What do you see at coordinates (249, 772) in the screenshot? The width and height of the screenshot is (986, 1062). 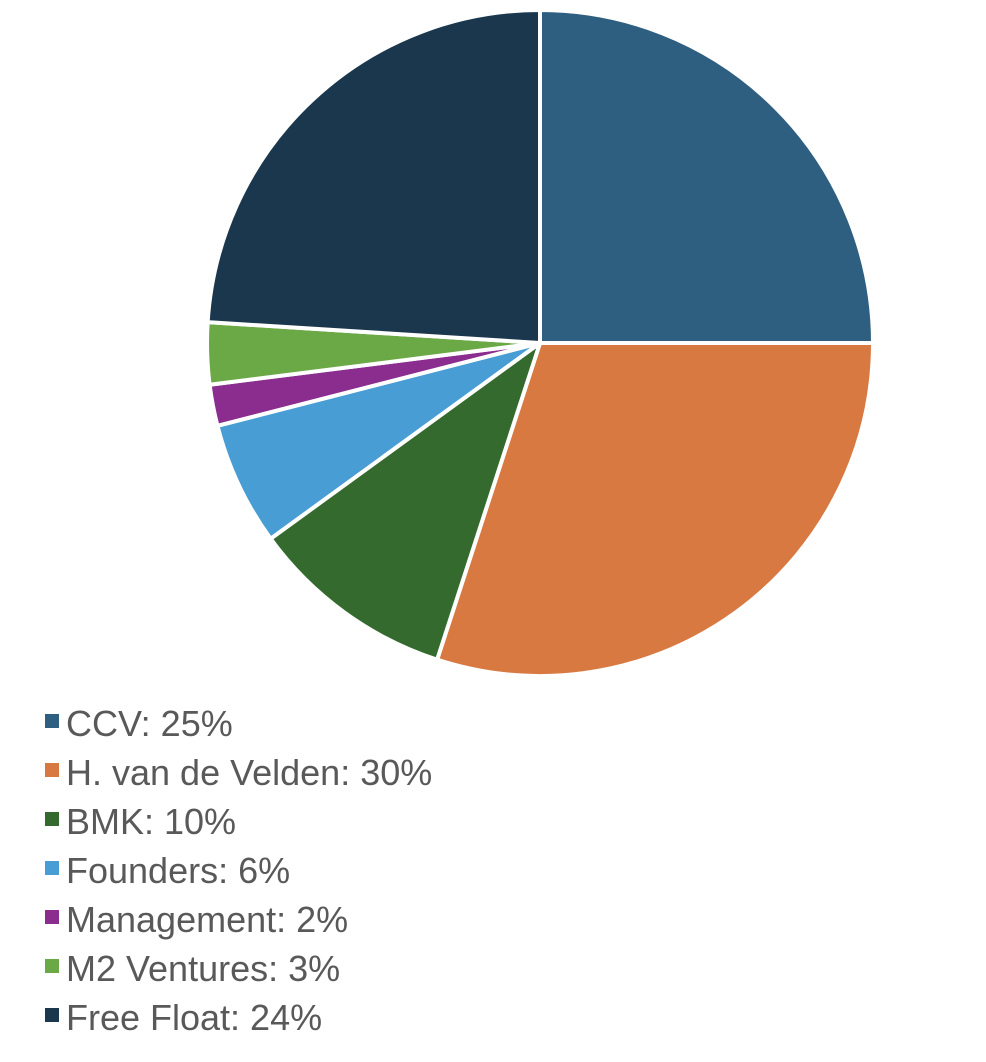 I see `legend-label: H. van de Velden: 30%` at bounding box center [249, 772].